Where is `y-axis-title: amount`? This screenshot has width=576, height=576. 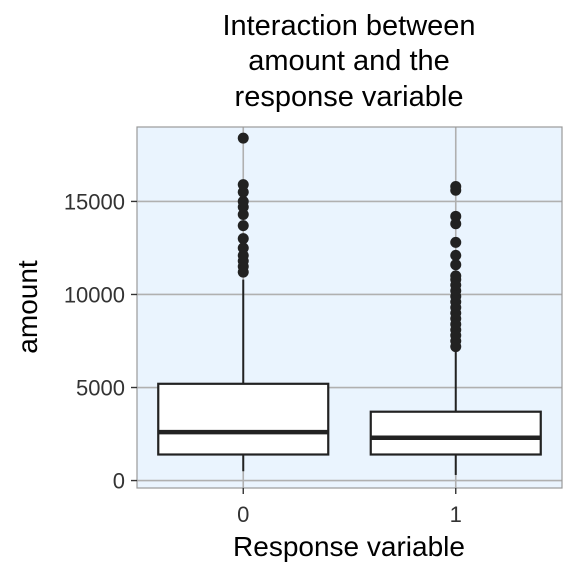 y-axis-title: amount is located at coordinates (27, 307).